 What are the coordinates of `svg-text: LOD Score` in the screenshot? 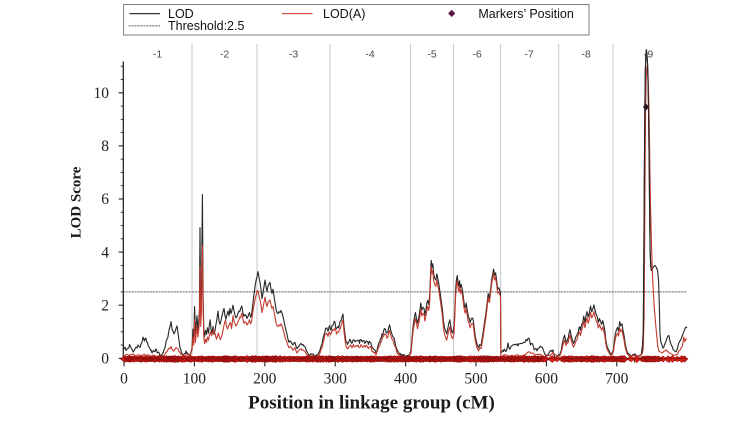 It's located at (77, 202).